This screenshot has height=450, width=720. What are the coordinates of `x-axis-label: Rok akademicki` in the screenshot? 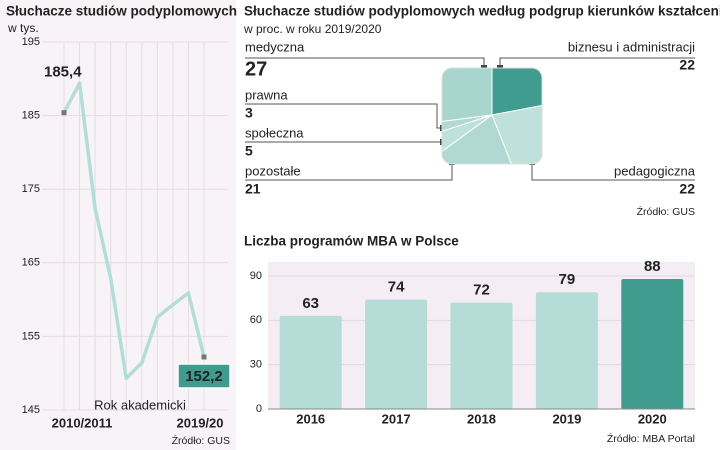 It's located at (140, 404).